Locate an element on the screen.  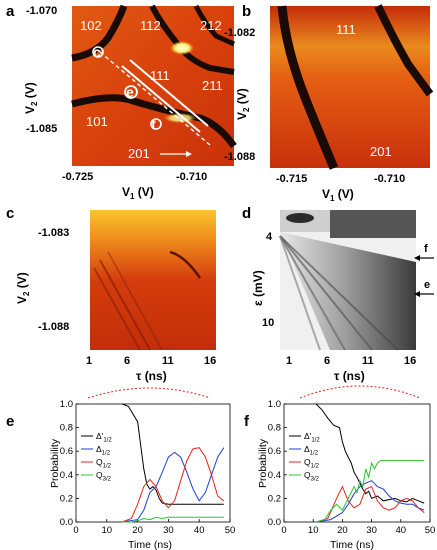
panel-e-pulse-envelope is located at coordinates (149, 393).